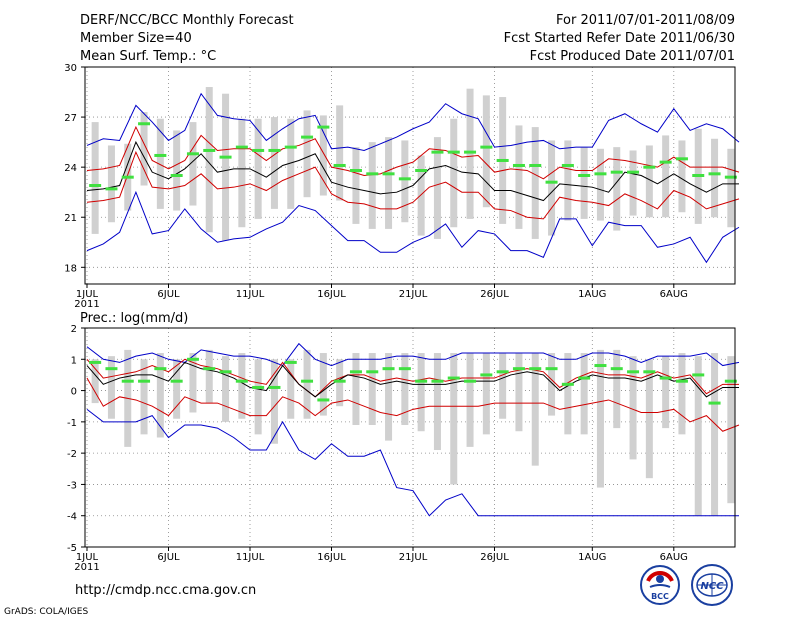 This screenshot has width=800, height=618. I want to click on bcc-logo-text: BCC, so click(660, 596).